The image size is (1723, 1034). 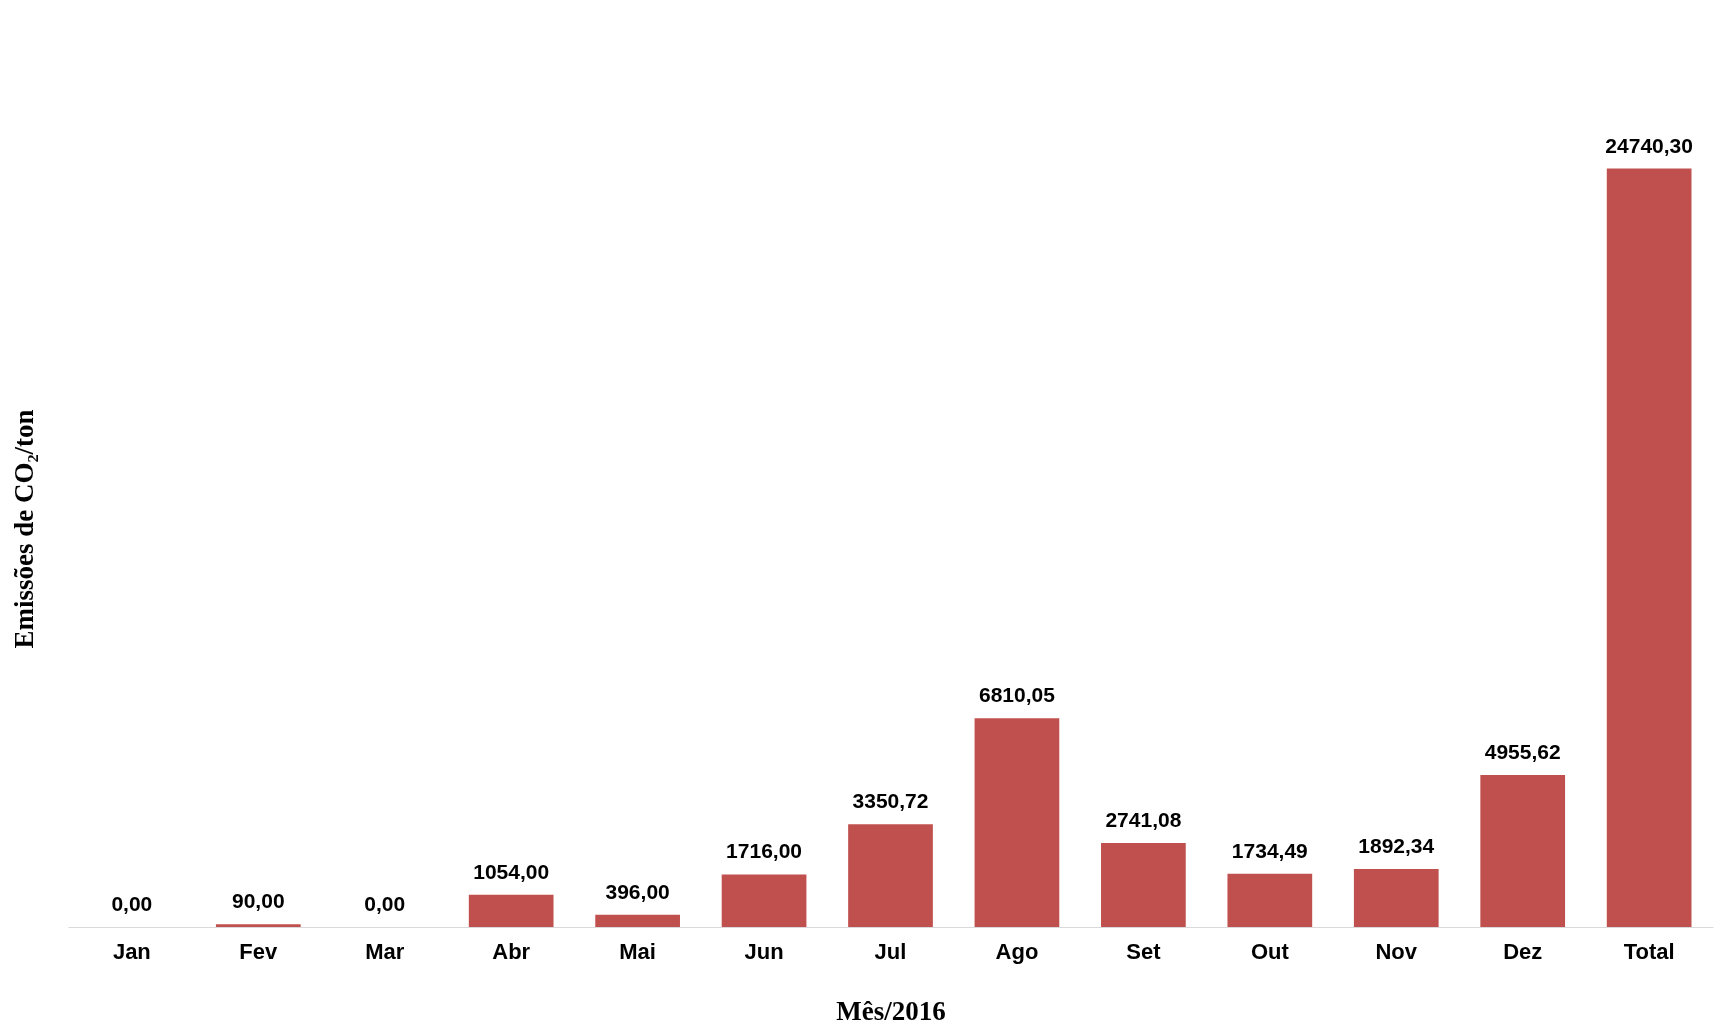 What do you see at coordinates (764, 951) in the screenshot?
I see `x-tick-label: Jun` at bounding box center [764, 951].